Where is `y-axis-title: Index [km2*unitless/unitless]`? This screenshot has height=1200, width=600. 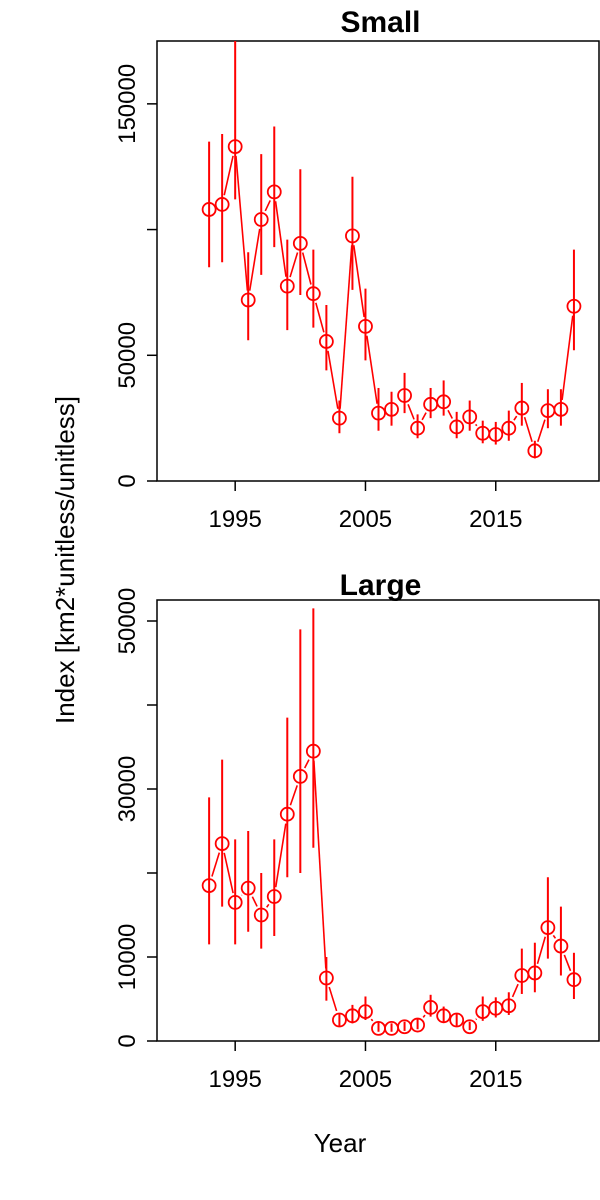
y-axis-title: Index [km2*unitless/unitless] is located at coordinates (65, 560).